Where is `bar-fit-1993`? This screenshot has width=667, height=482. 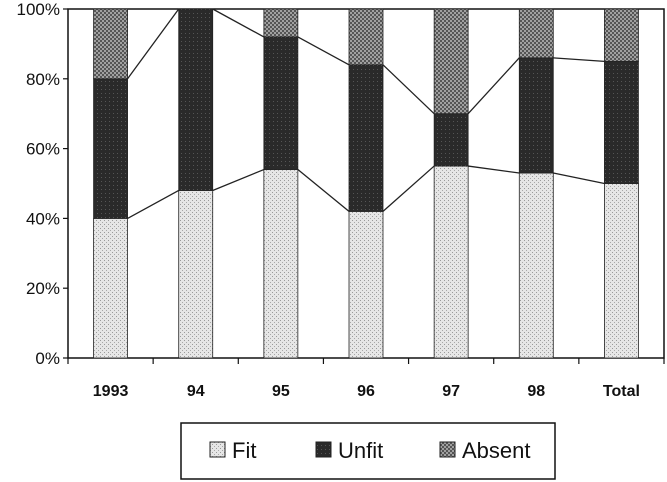
bar-fit-1993 is located at coordinates (110, 288).